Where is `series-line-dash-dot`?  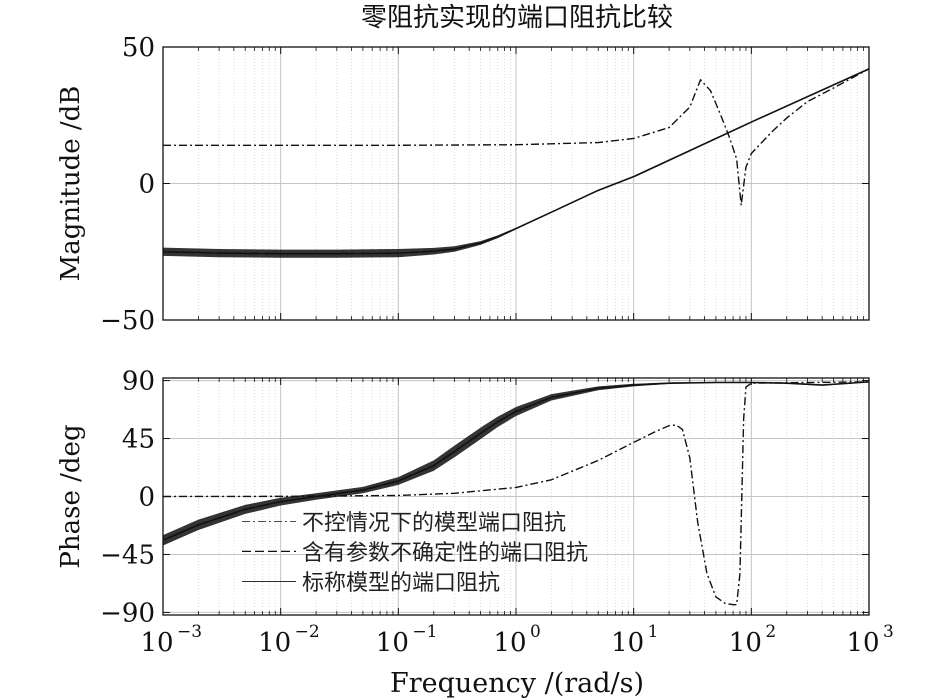 series-line-dash-dot is located at coordinates (516, 137).